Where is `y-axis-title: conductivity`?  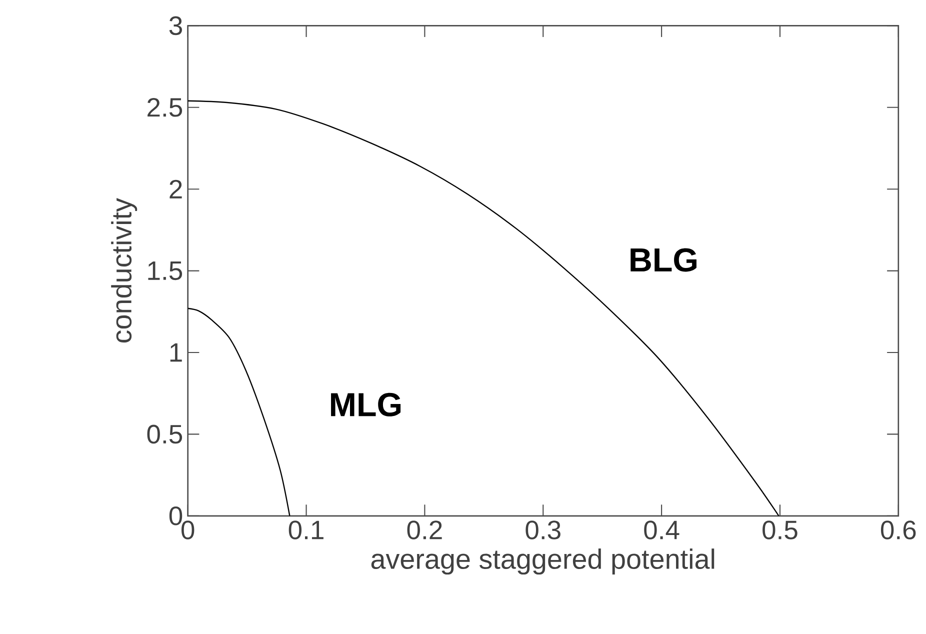
y-axis-title: conductivity is located at coordinates (124, 270).